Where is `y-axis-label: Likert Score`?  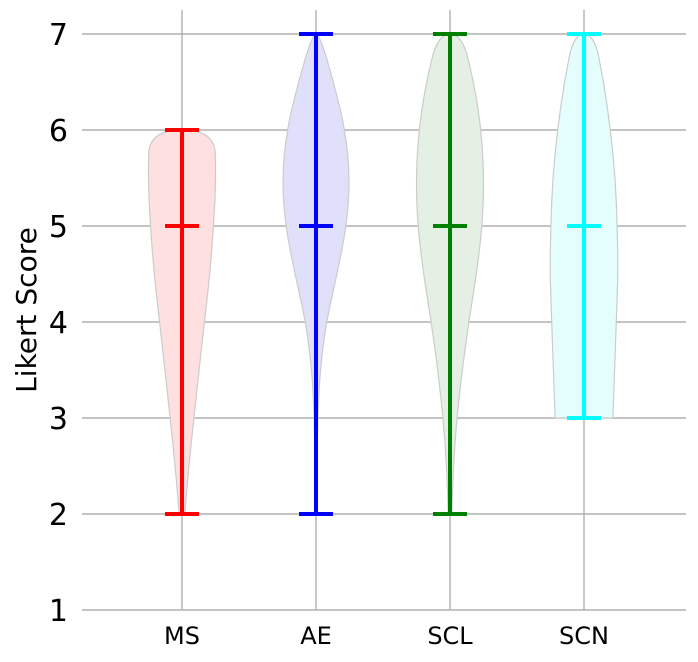
y-axis-label: Likert Score is located at coordinates (26, 310).